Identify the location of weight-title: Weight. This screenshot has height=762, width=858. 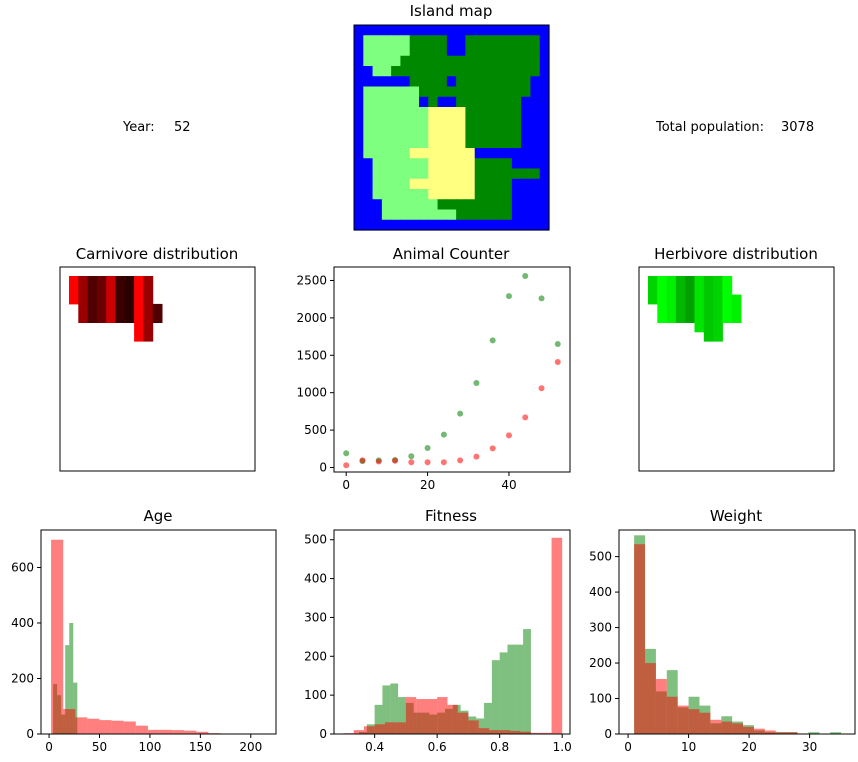
(736, 516).